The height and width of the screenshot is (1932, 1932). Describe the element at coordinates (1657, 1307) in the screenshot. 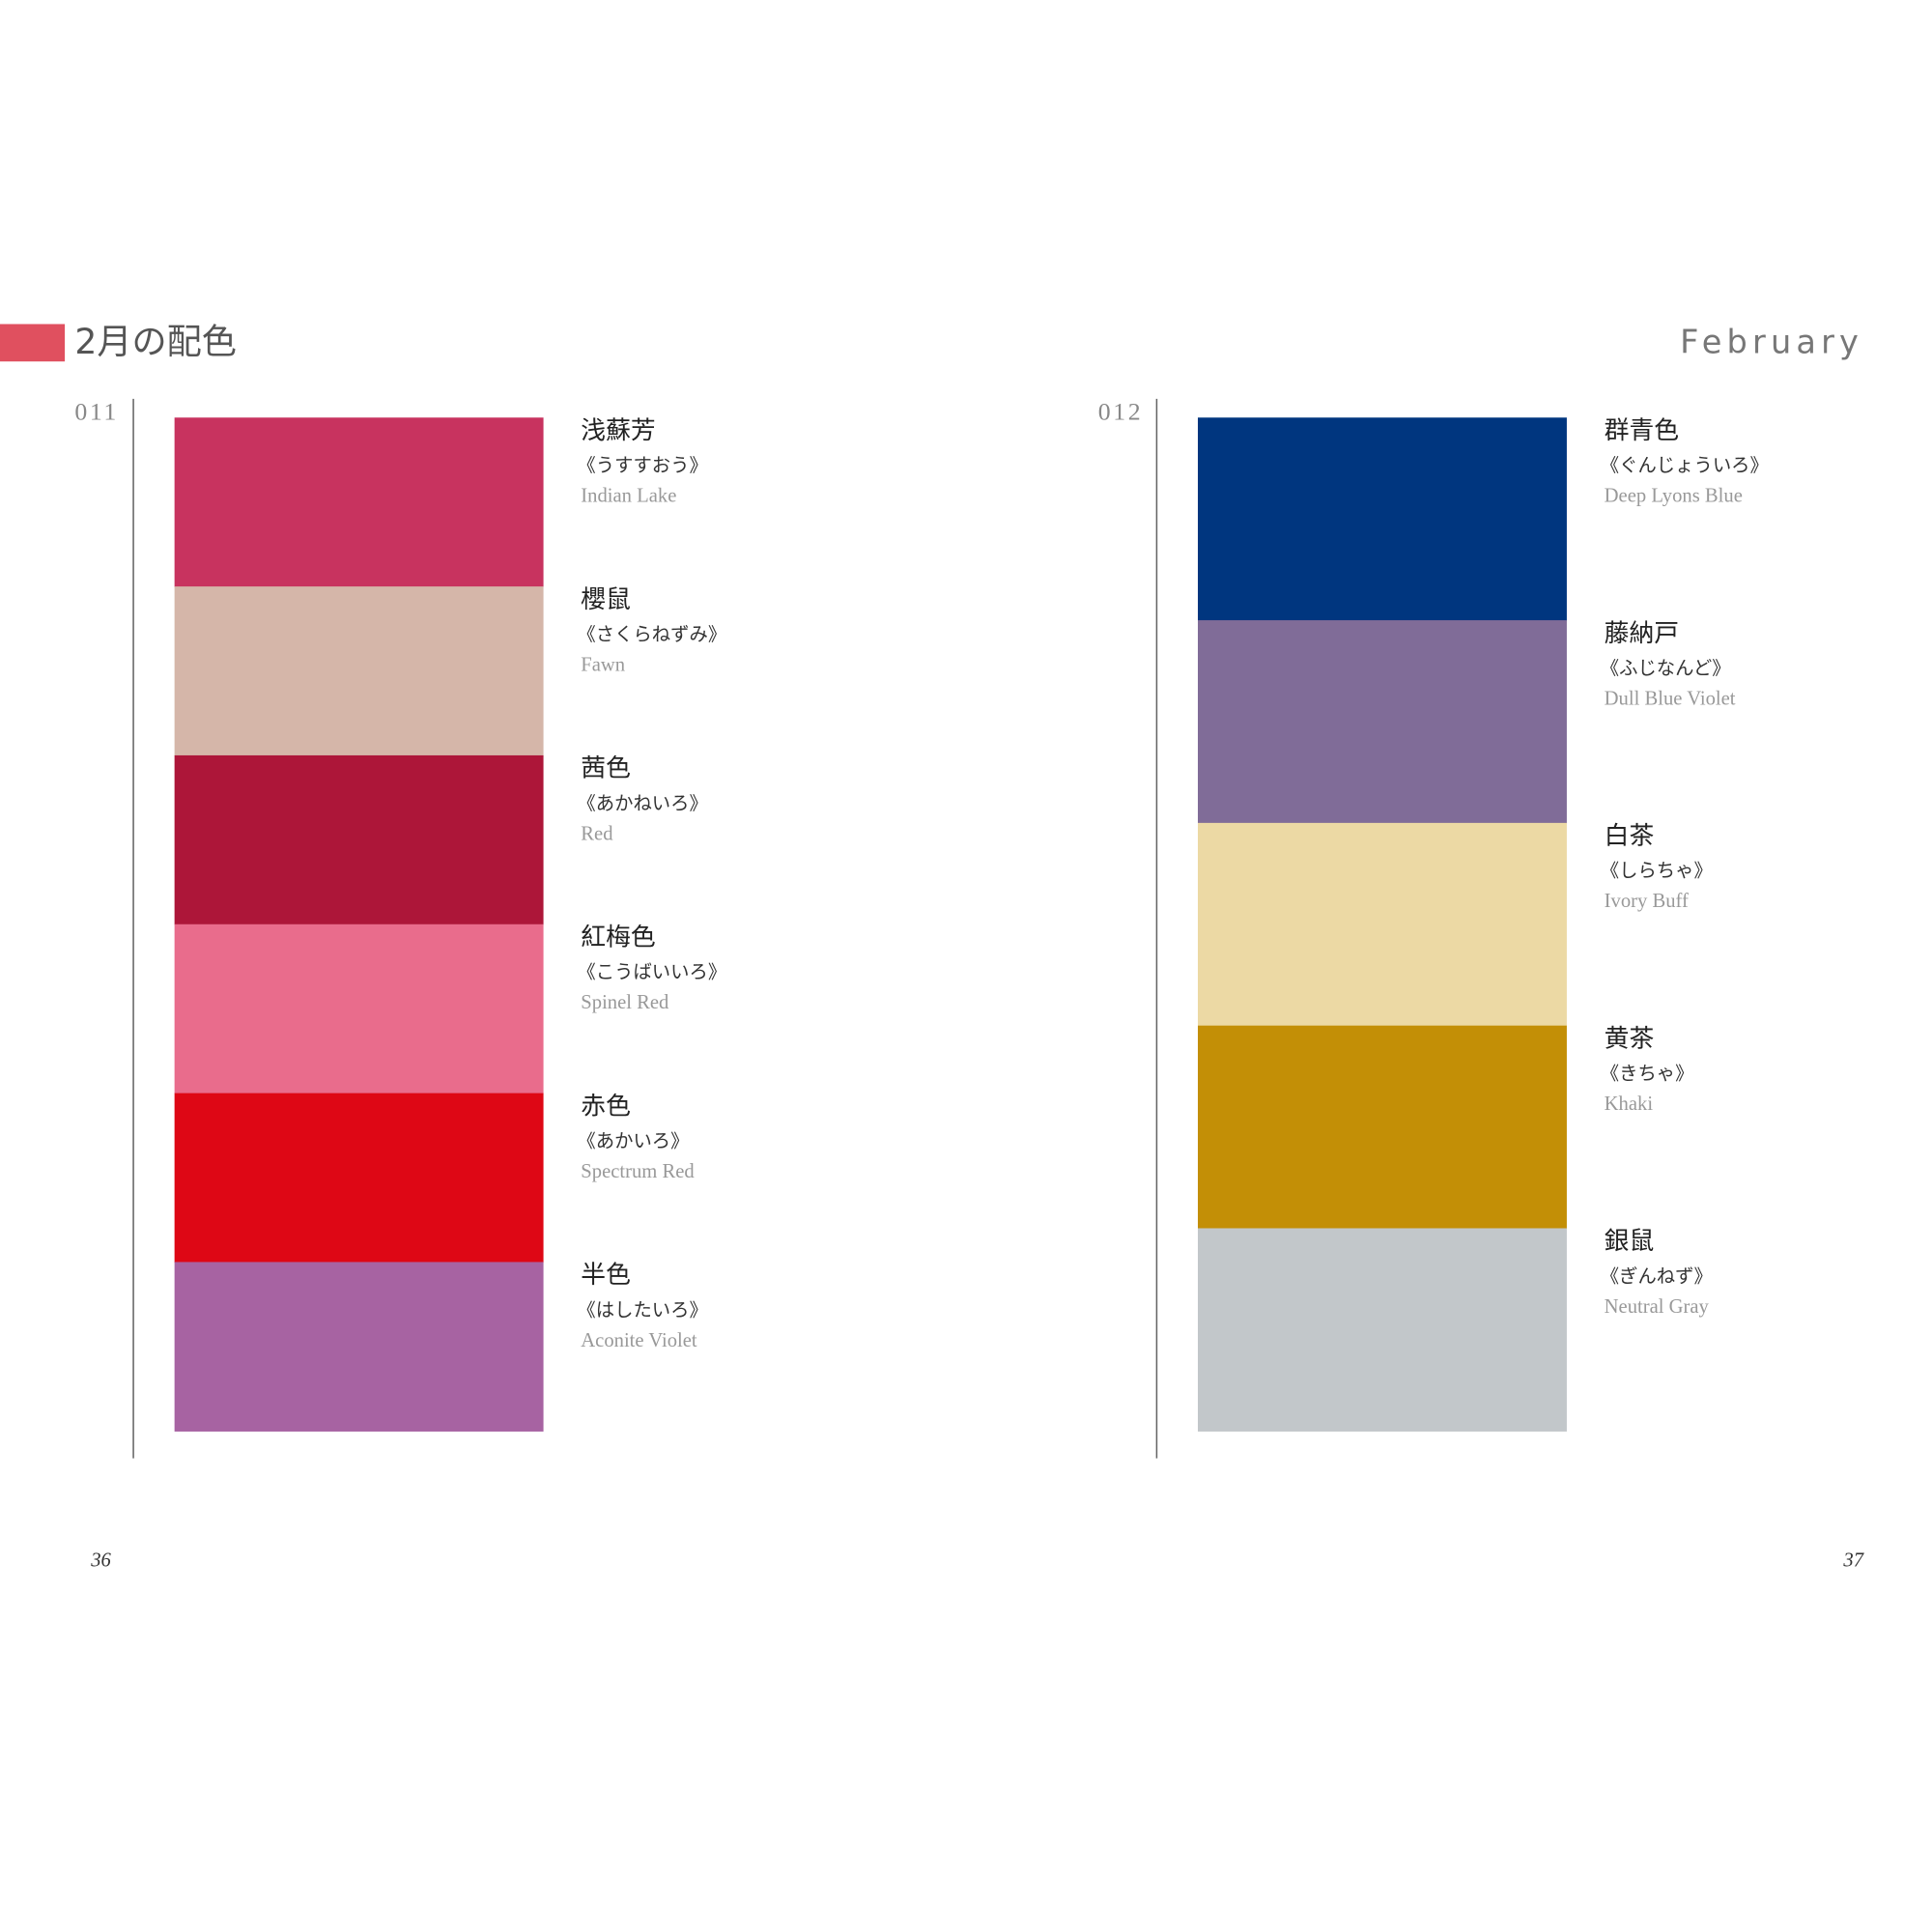

I see `color-english: Neutral Gray` at that location.